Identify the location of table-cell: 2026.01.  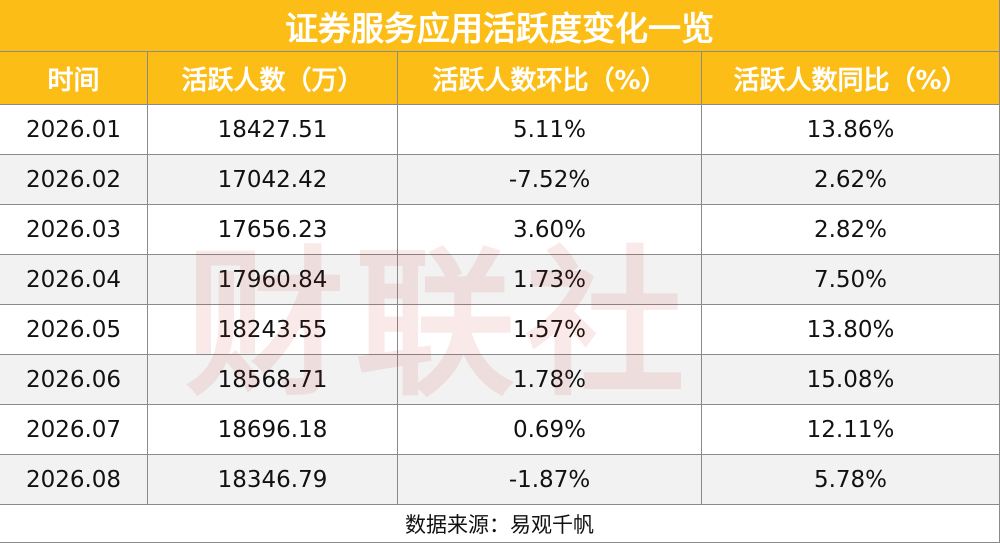
(74, 130).